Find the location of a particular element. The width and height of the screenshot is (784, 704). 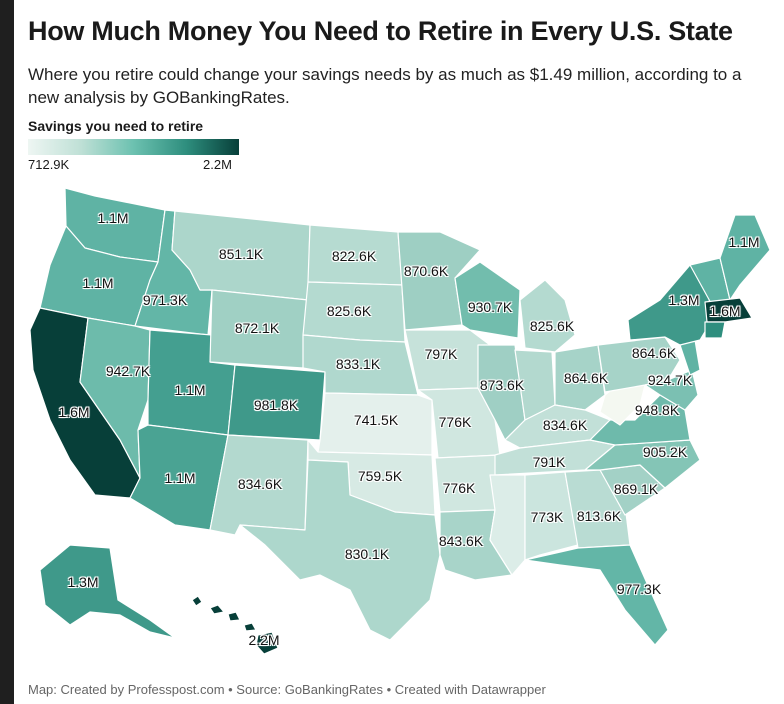

label-utah: 1.1M is located at coordinates (190, 390).